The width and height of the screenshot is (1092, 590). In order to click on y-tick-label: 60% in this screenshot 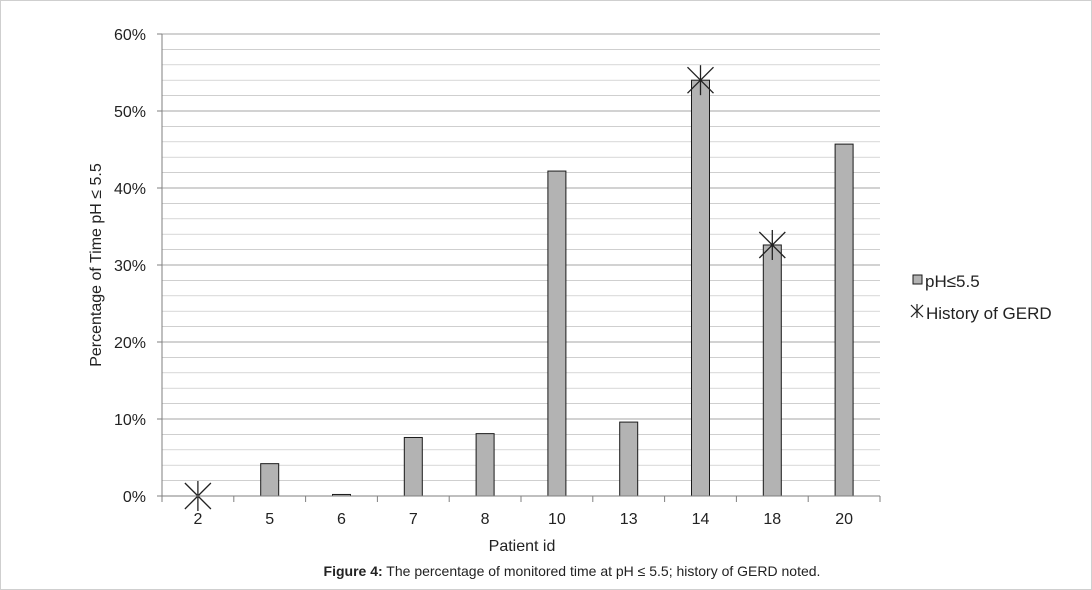, I will do `click(130, 35)`.